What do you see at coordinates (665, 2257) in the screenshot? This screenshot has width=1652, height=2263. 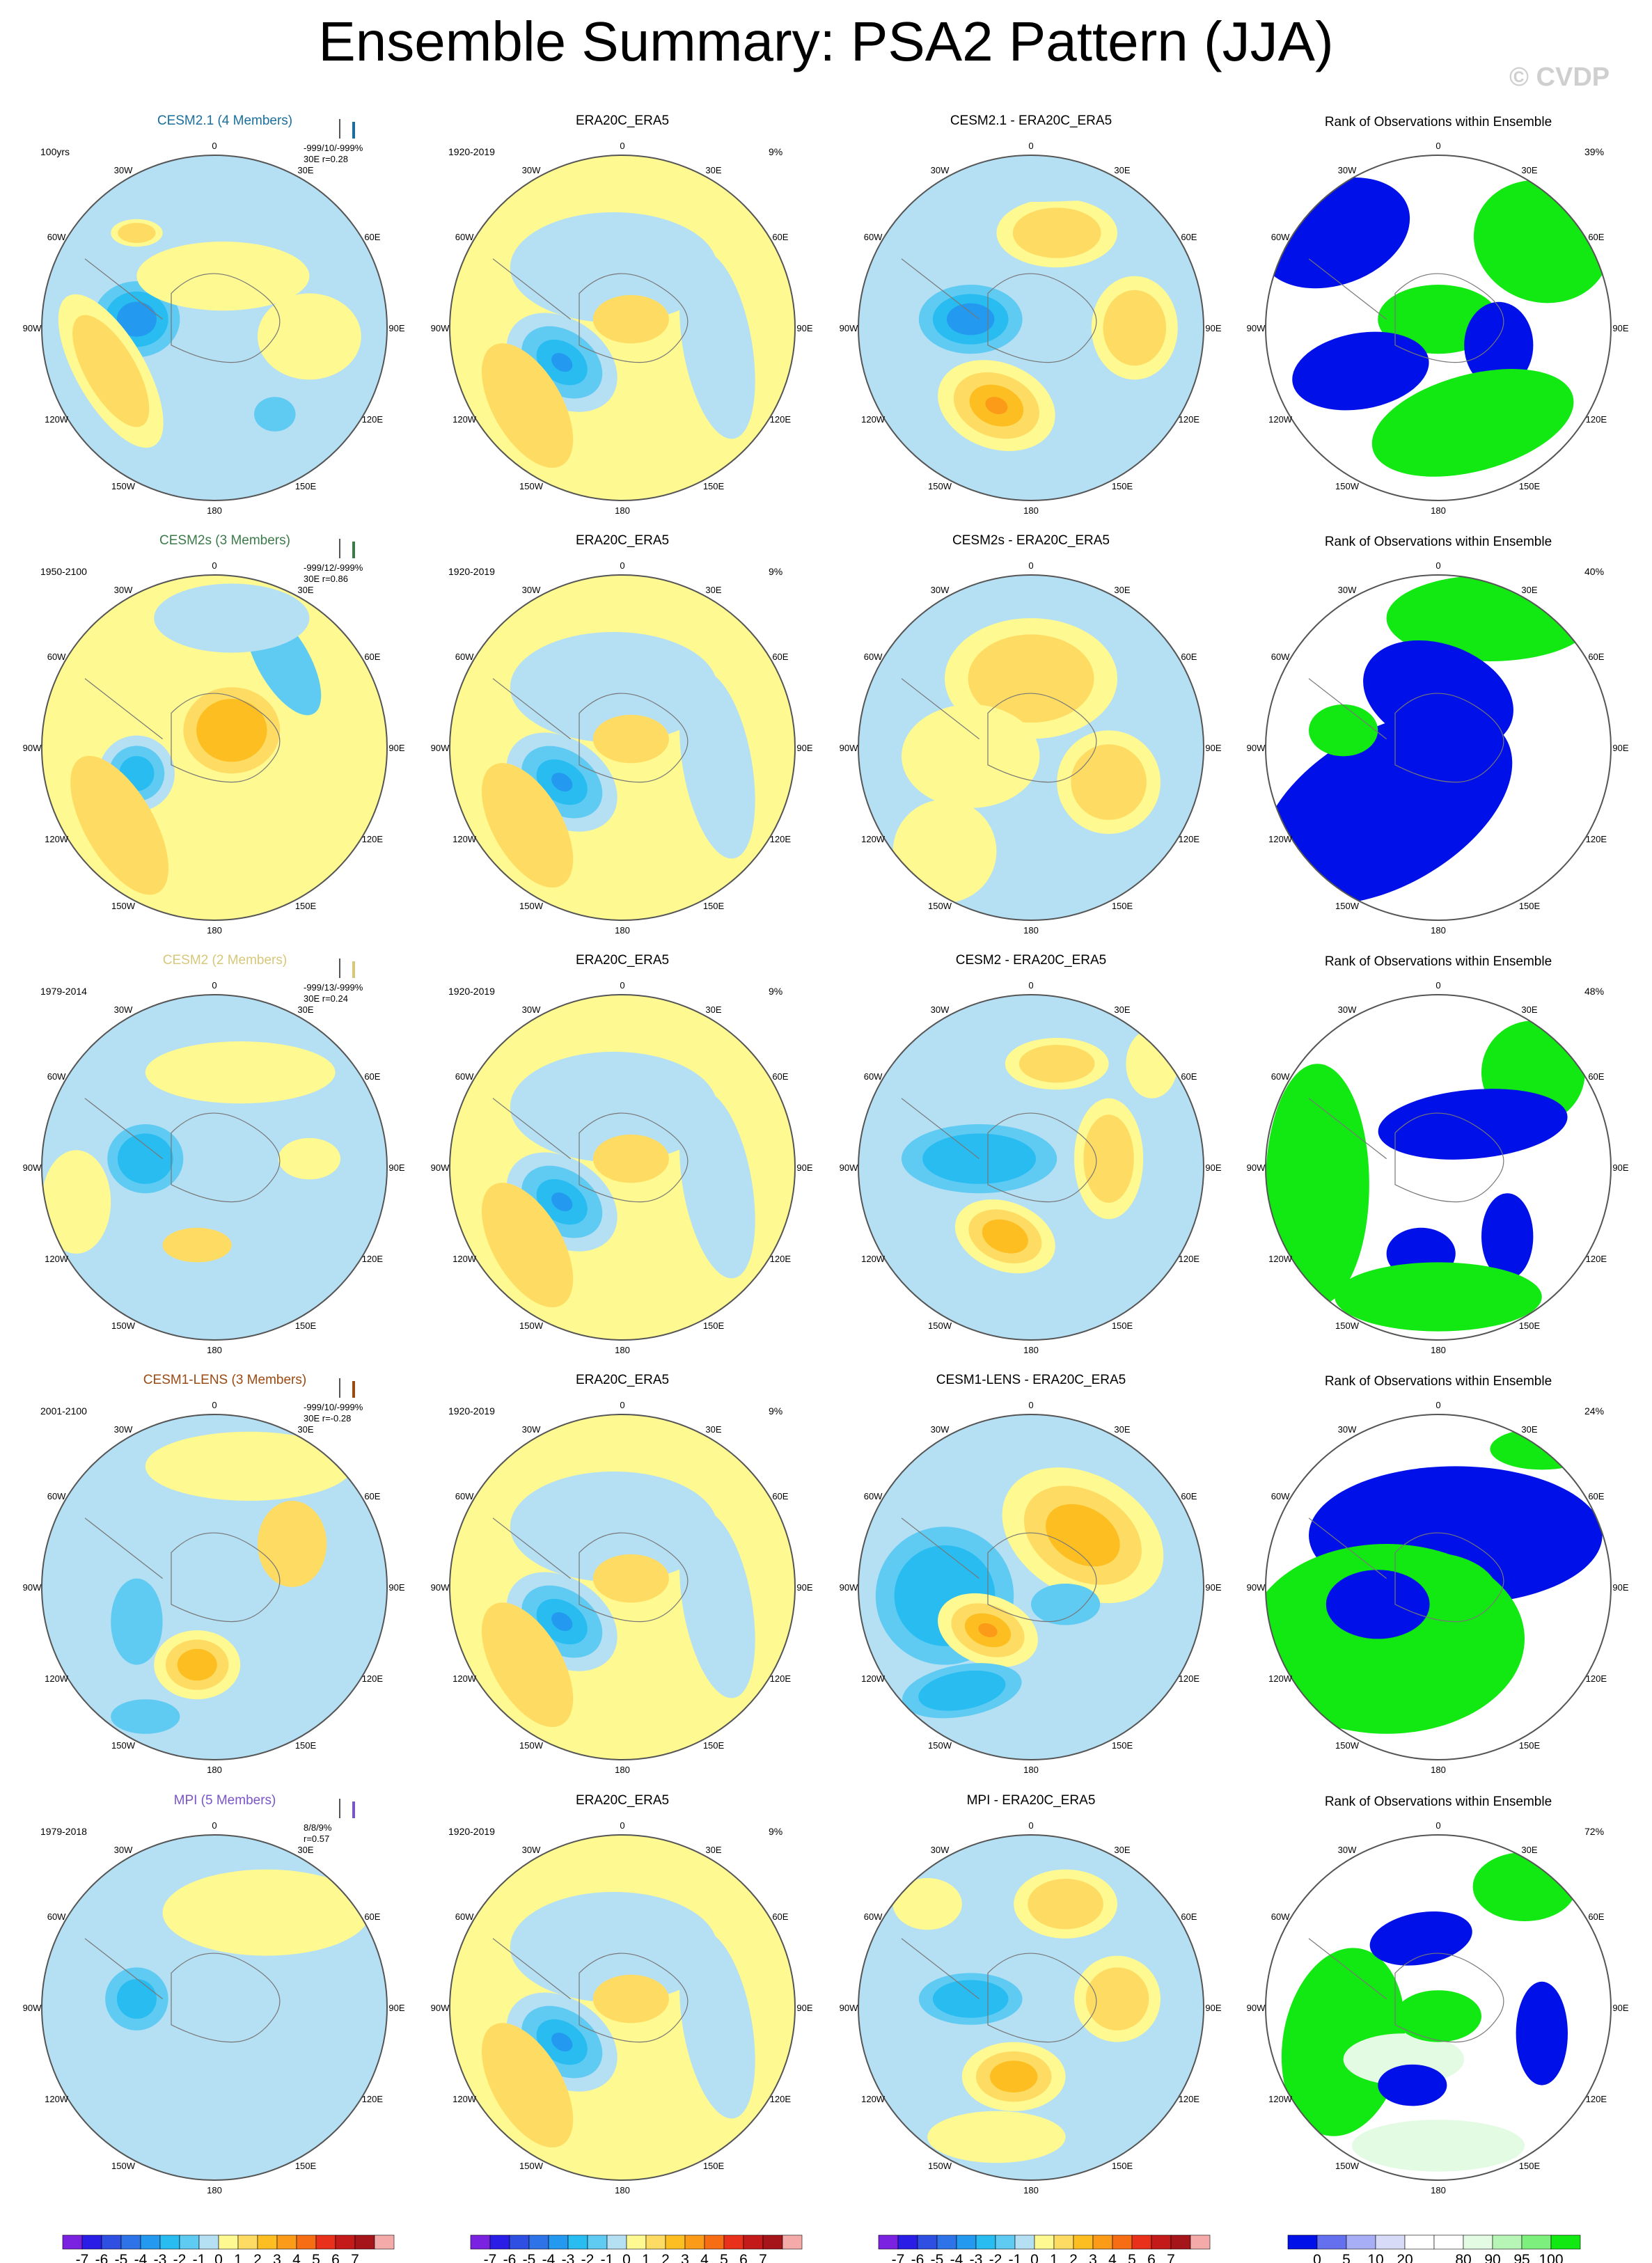 I see `hpa-tick-2: 2` at bounding box center [665, 2257].